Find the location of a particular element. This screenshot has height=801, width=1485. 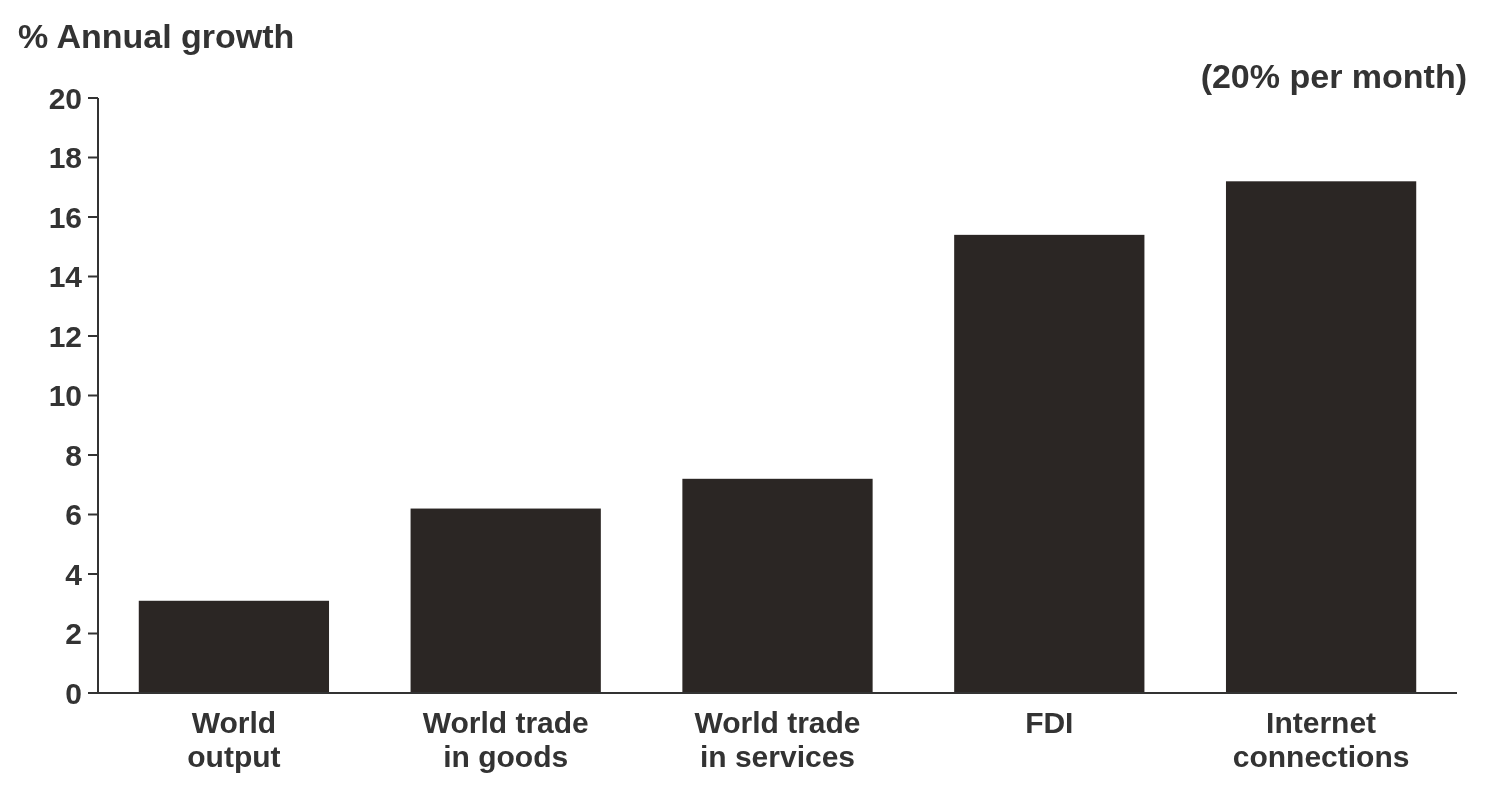

y-tick-label: 14 is located at coordinates (65, 276).